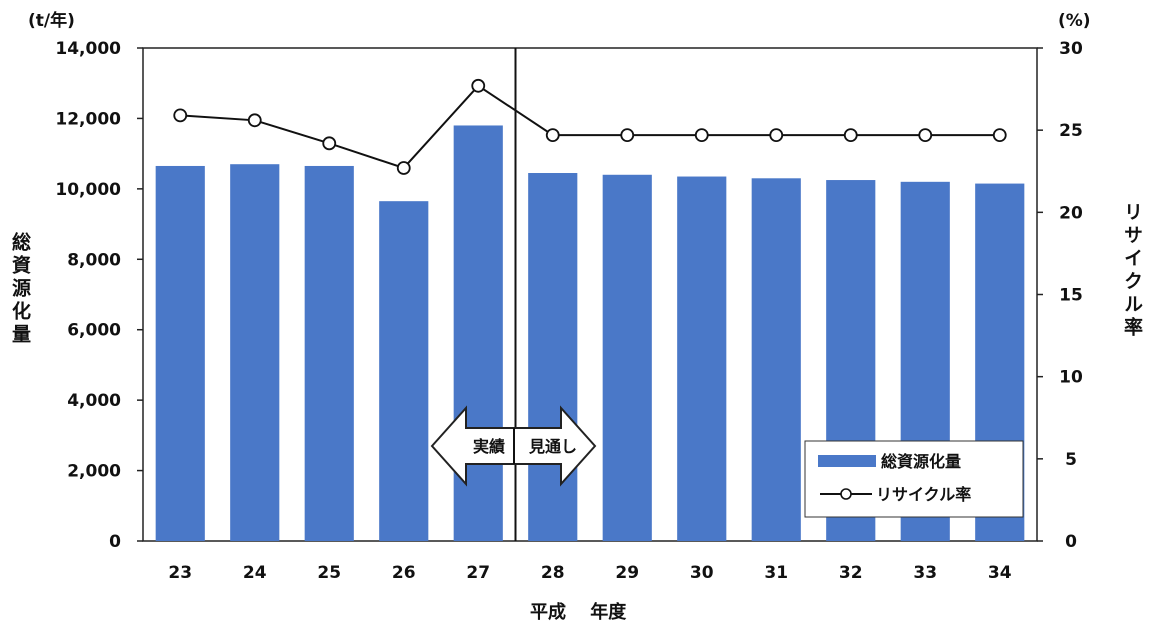  Describe the element at coordinates (255, 573) in the screenshot. I see `x-tick-label: 24` at that location.